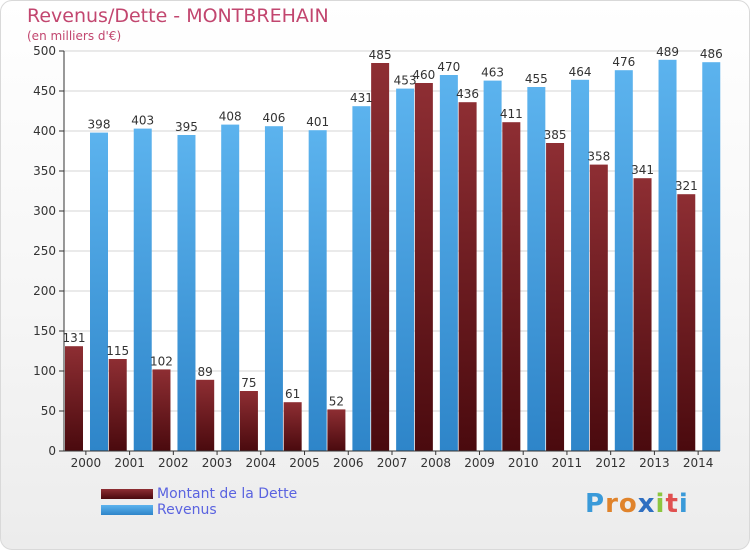  What do you see at coordinates (44, 331) in the screenshot?
I see `y-tick-label: 150` at bounding box center [44, 331].